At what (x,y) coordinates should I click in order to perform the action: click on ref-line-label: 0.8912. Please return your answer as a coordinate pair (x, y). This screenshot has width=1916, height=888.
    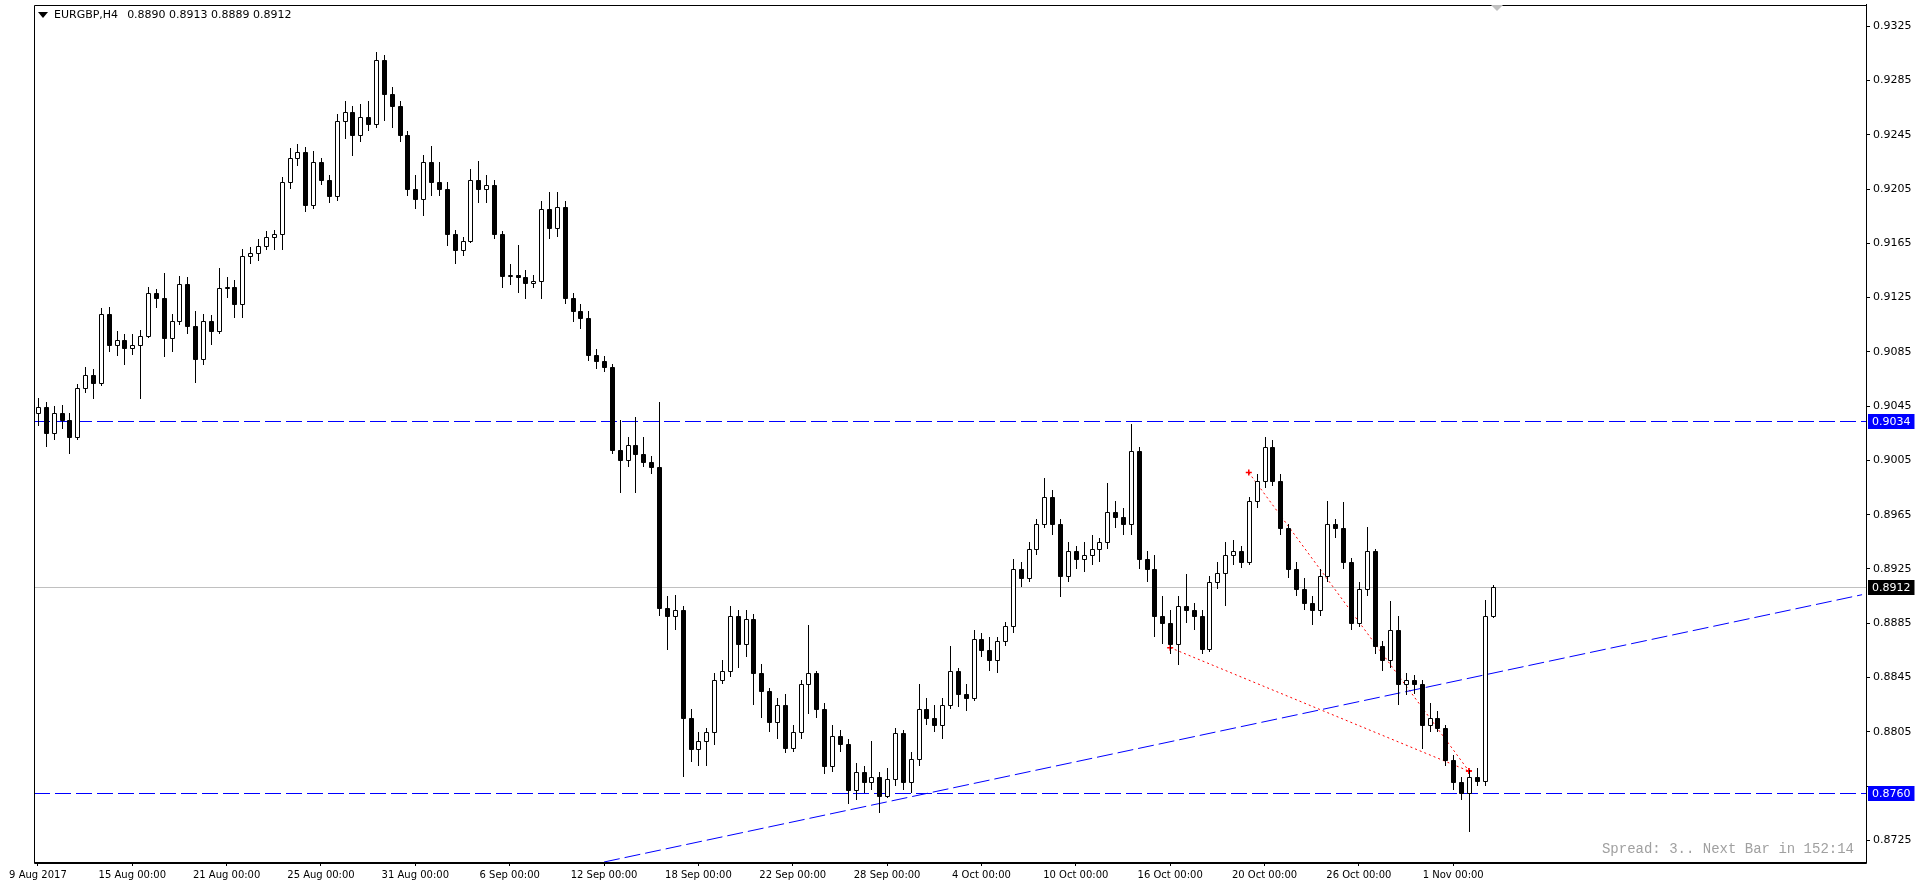
    Looking at the image, I should click on (1891, 587).